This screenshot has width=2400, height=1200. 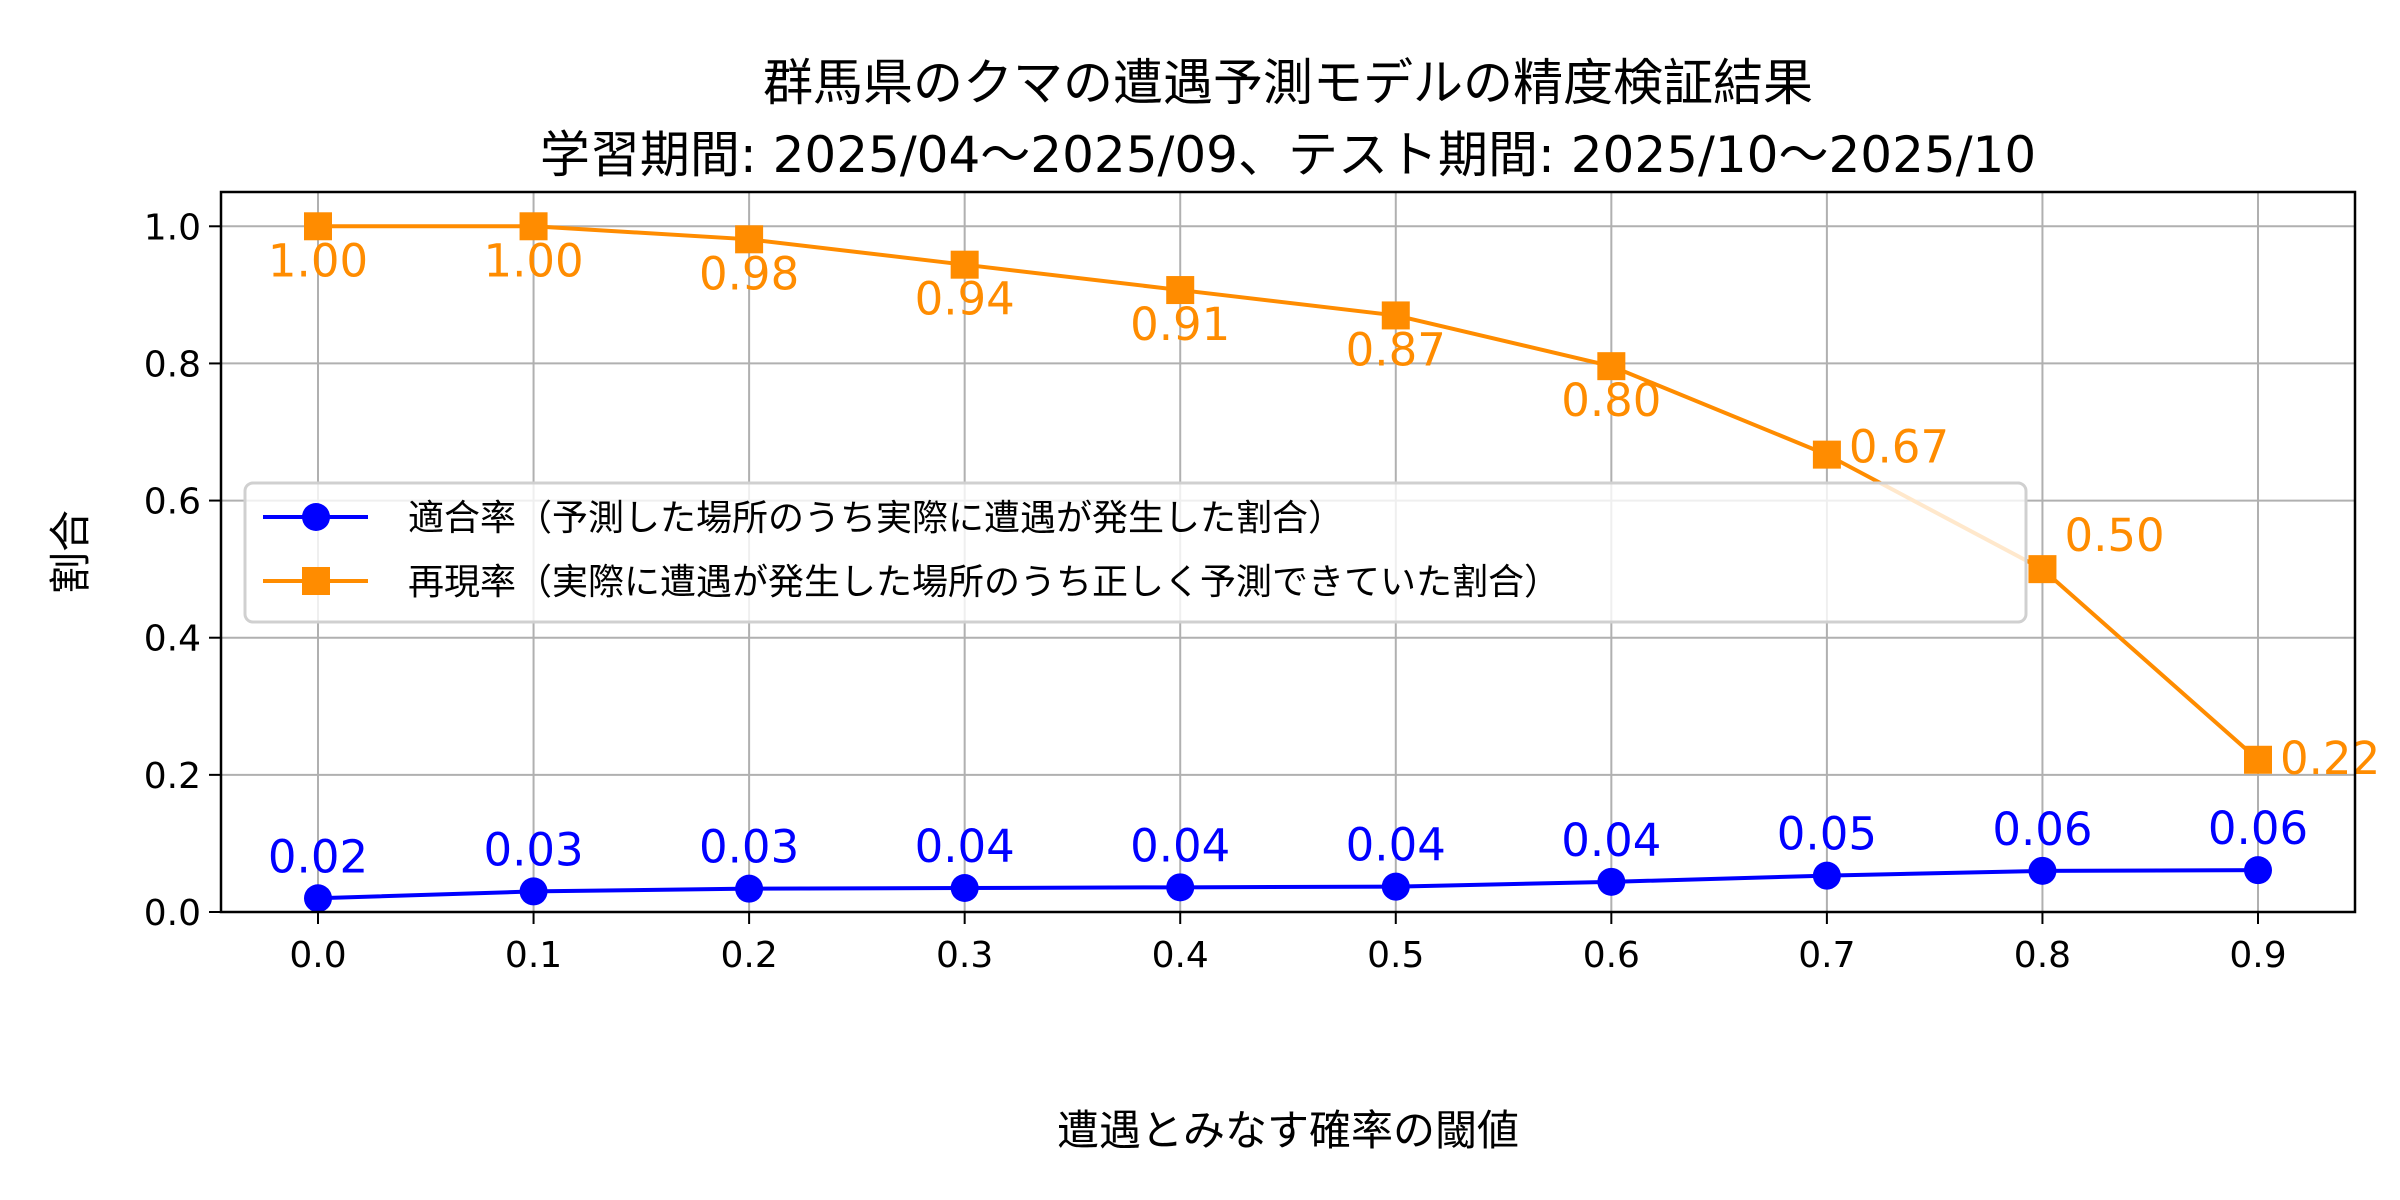 What do you see at coordinates (1180, 324) in the screenshot?
I see `data-label: 0.91` at bounding box center [1180, 324].